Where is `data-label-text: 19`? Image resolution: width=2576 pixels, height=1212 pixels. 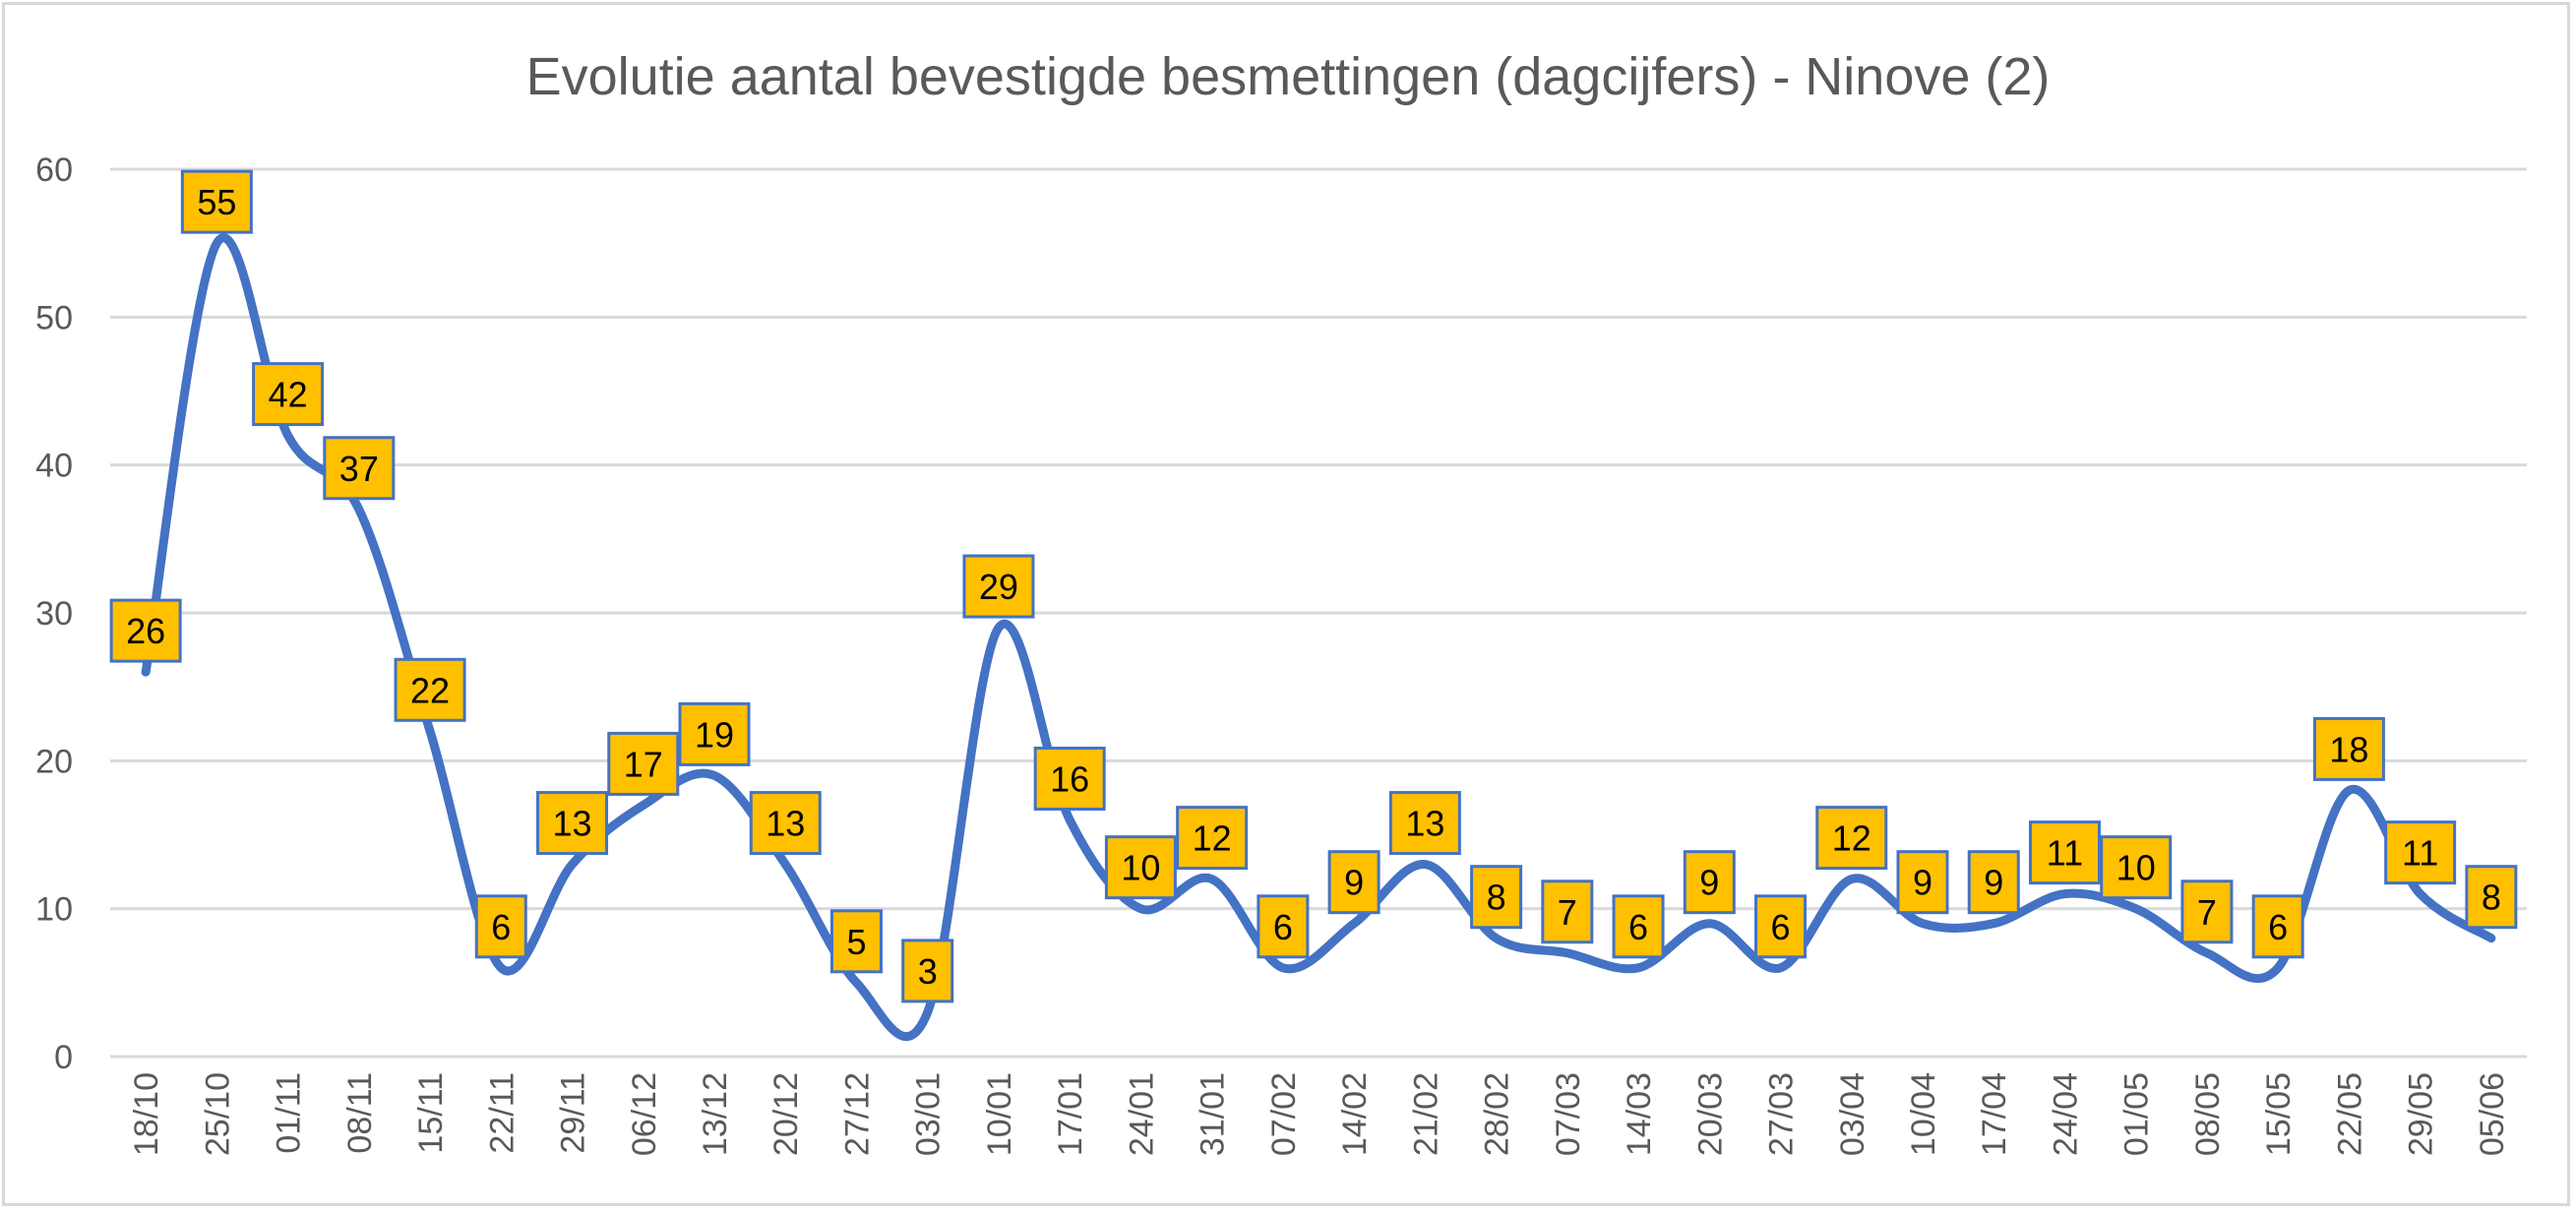
data-label-text: 19 is located at coordinates (714, 734).